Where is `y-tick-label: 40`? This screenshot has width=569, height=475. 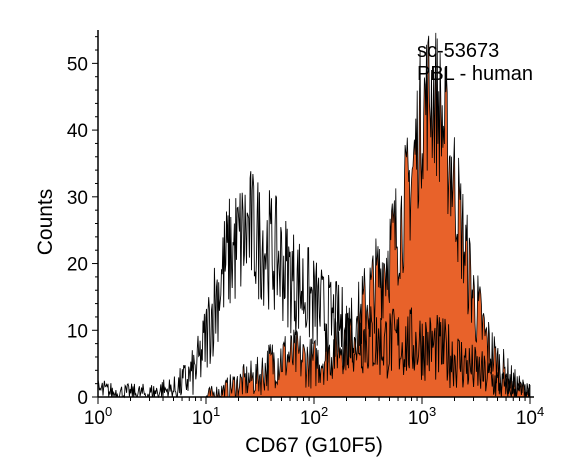 y-tick-label: 40 is located at coordinates (77, 131).